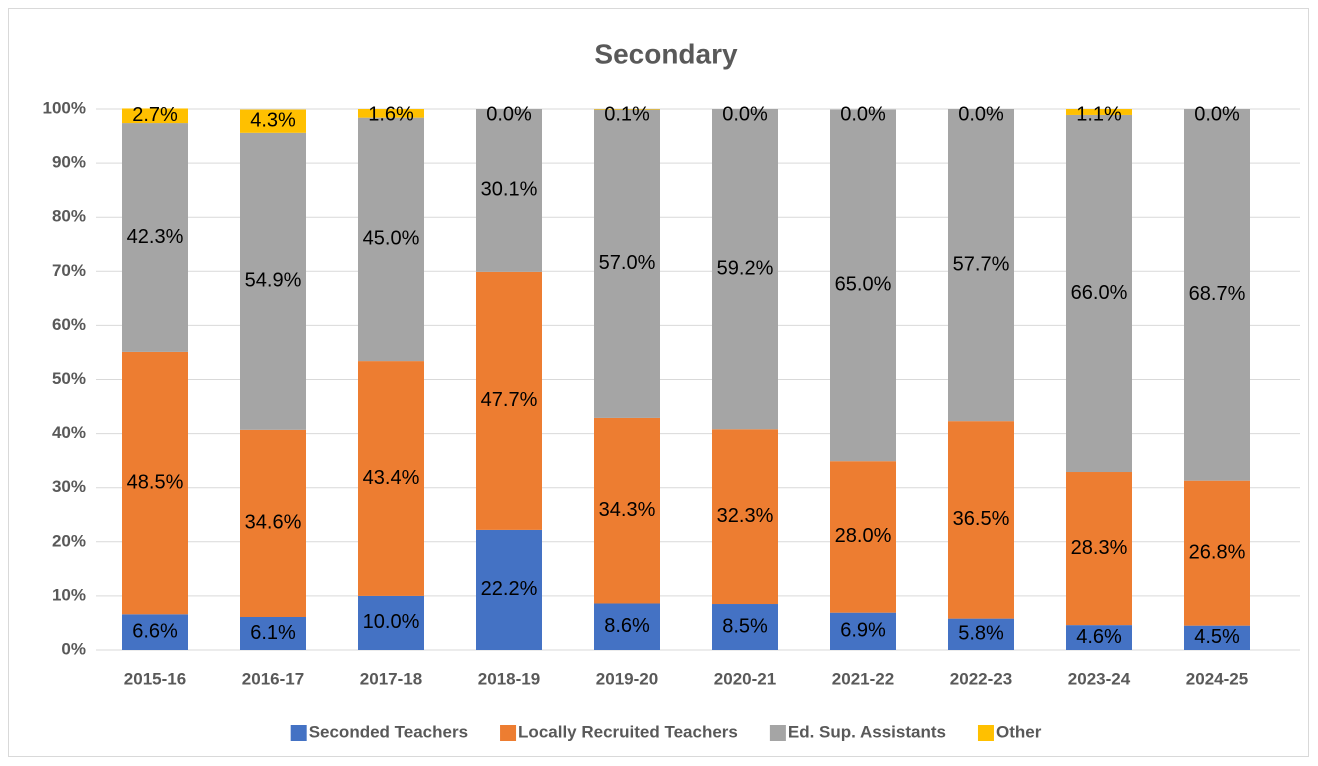  What do you see at coordinates (69, 378) in the screenshot?
I see `y-tick-label: 50%` at bounding box center [69, 378].